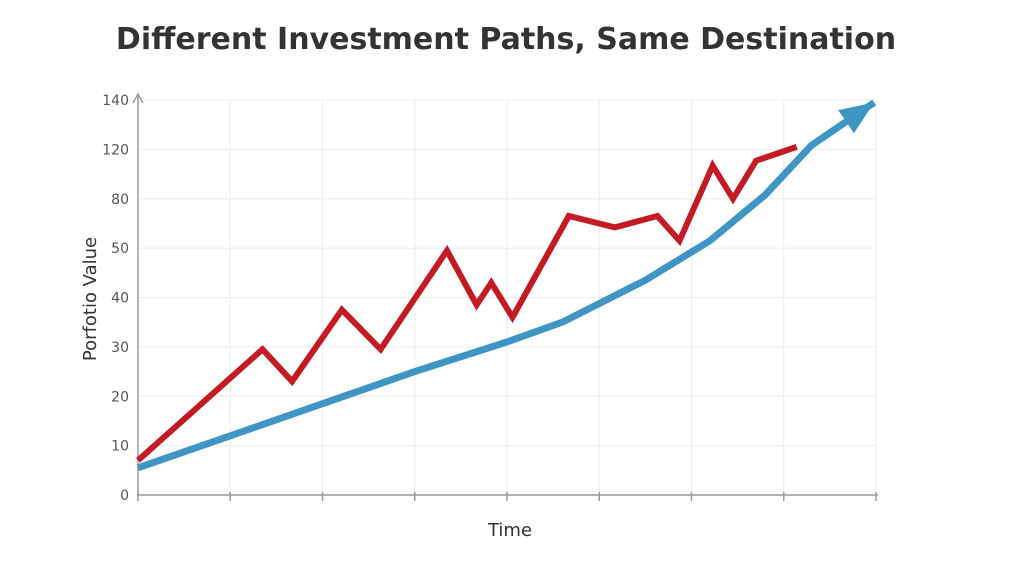 The width and height of the screenshot is (1024, 573). I want to click on y-tick-labels: 0 10 20 30 40 50 80 120 140, so click(115, 298).